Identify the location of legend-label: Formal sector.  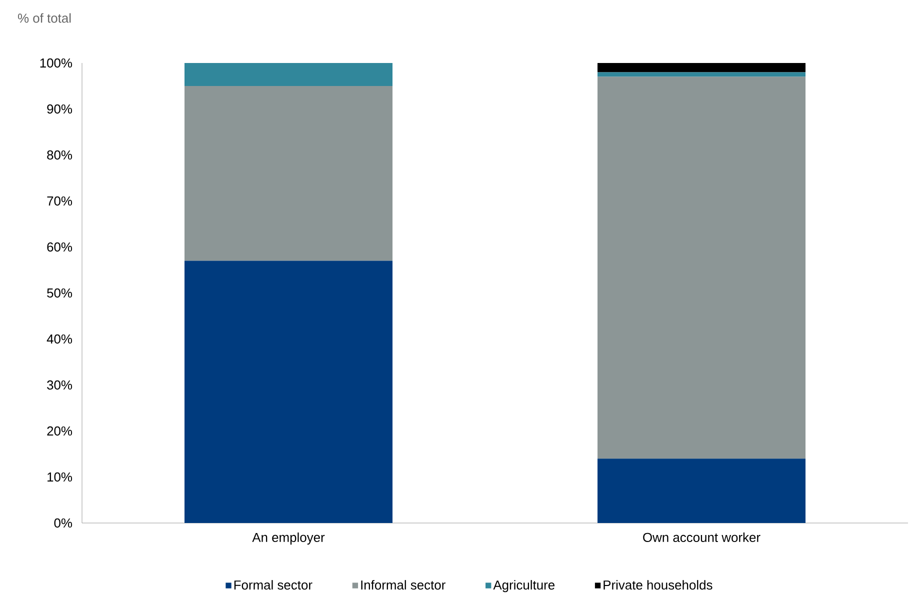
(273, 585).